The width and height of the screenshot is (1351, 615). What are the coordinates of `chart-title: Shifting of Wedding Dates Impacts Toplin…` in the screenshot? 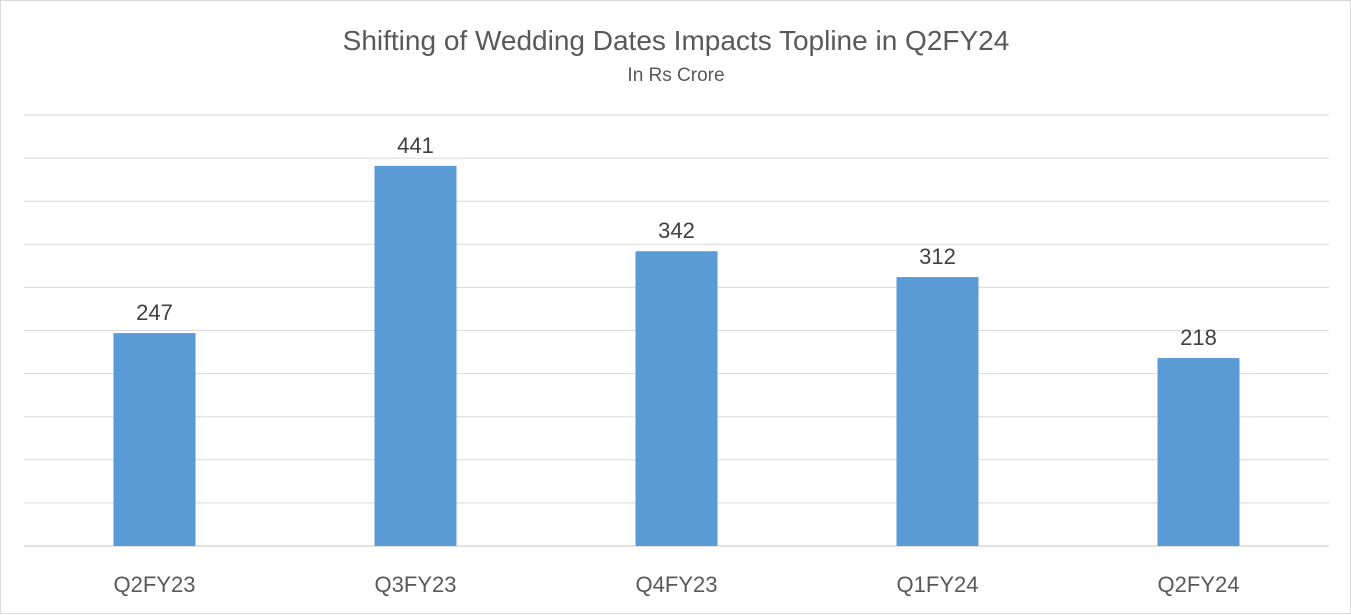 It's located at (676, 40).